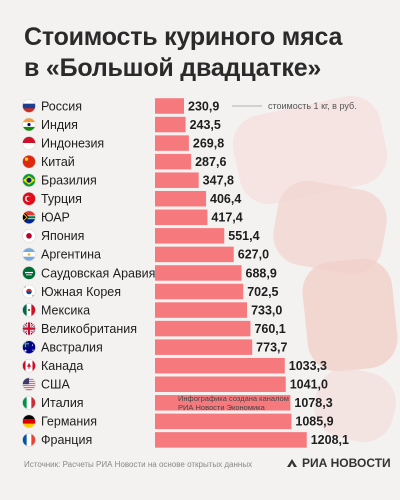 The height and width of the screenshot is (500, 400). I want to click on value-label: 551,4, so click(243, 236).